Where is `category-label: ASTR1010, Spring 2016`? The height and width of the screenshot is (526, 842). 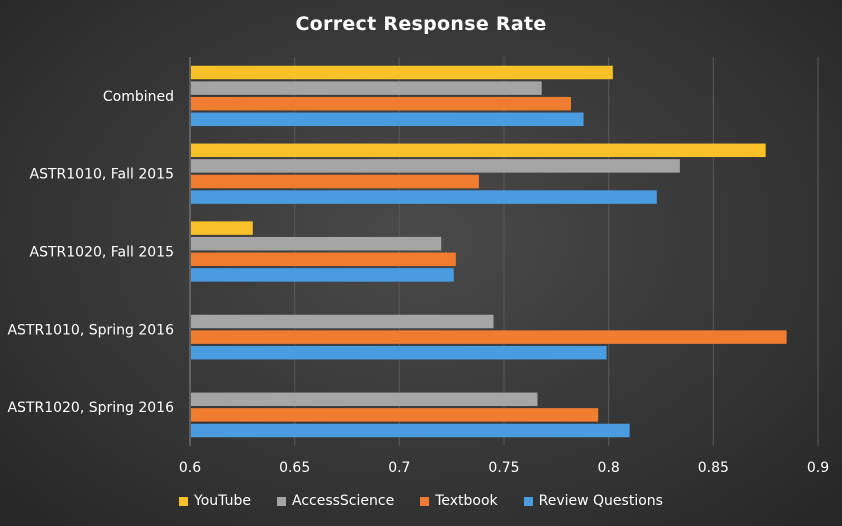 category-label: ASTR1010, Spring 2016 is located at coordinates (90, 330).